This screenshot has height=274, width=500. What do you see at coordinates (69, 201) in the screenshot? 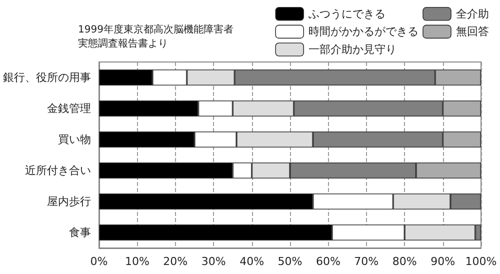
I see `y-tick-label: 屋内歩行` at bounding box center [69, 201].